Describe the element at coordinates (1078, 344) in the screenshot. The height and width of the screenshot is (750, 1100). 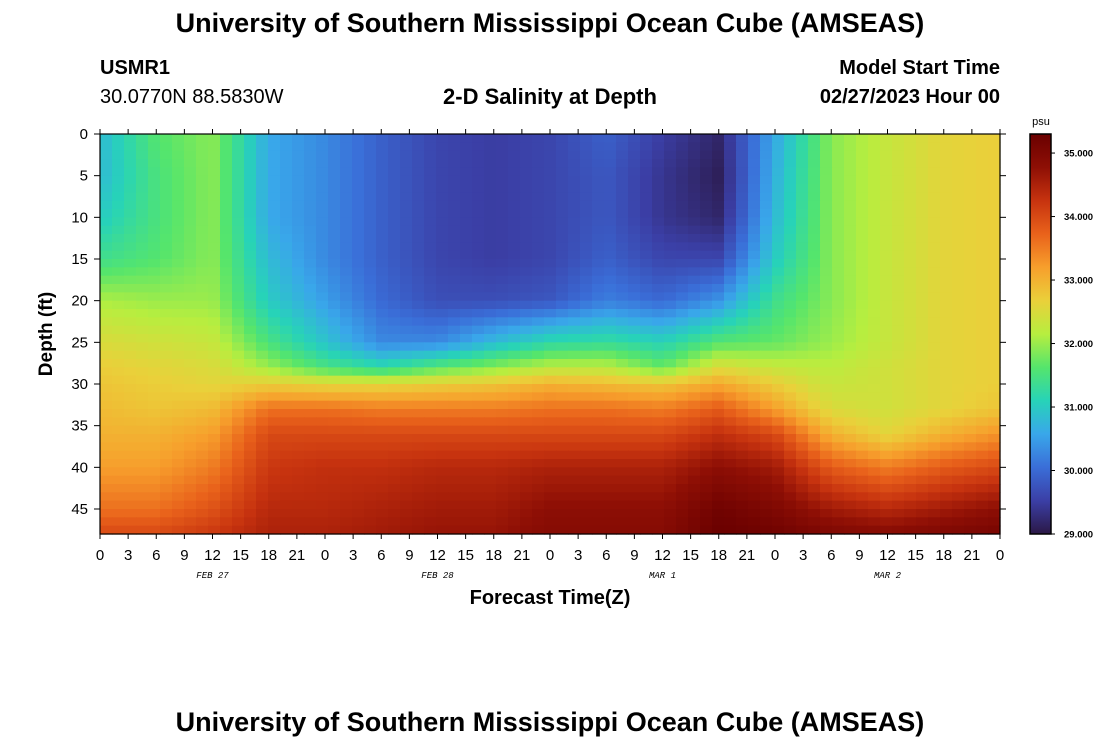
I see `colorbar-tick-label: 32.000` at that location.